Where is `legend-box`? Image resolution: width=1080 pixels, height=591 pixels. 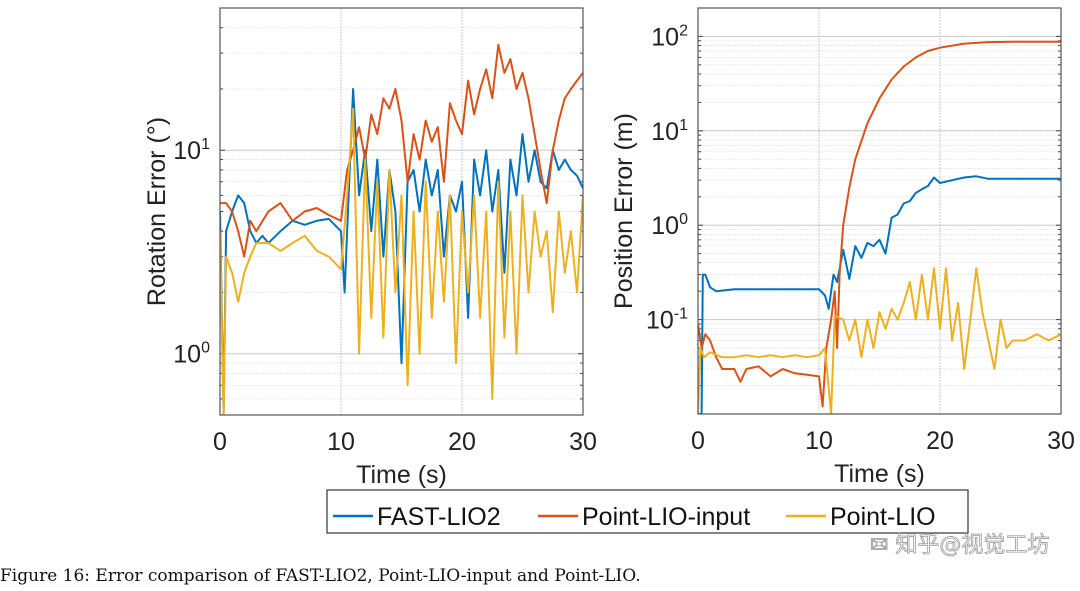
legend-box is located at coordinates (647, 511).